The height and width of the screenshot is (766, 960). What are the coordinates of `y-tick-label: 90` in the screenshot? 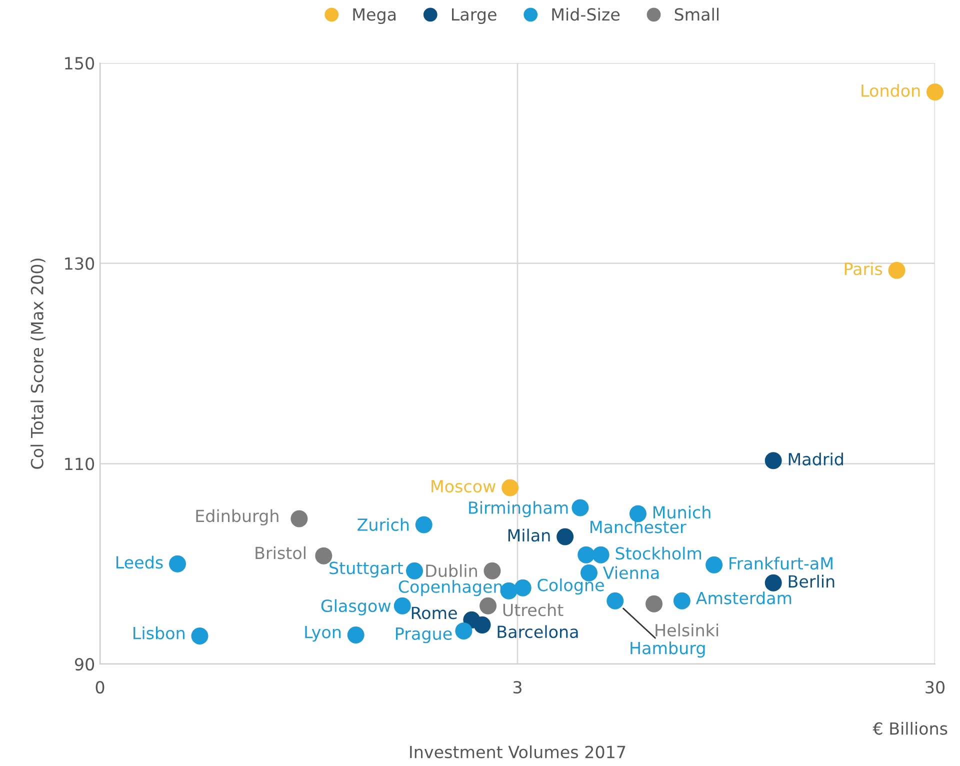 It's located at (84, 664).